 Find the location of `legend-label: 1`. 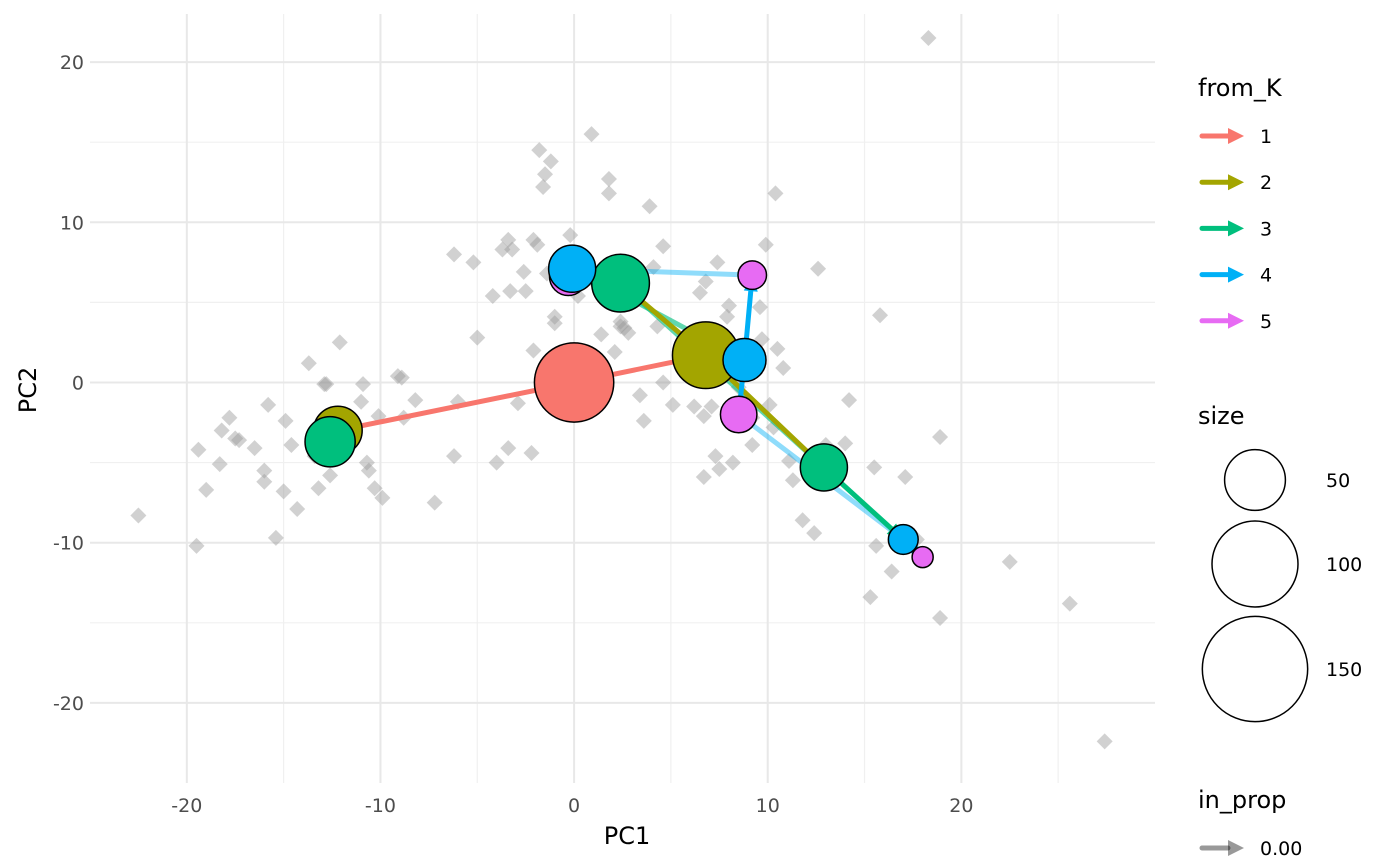

legend-label: 1 is located at coordinates (1266, 137).